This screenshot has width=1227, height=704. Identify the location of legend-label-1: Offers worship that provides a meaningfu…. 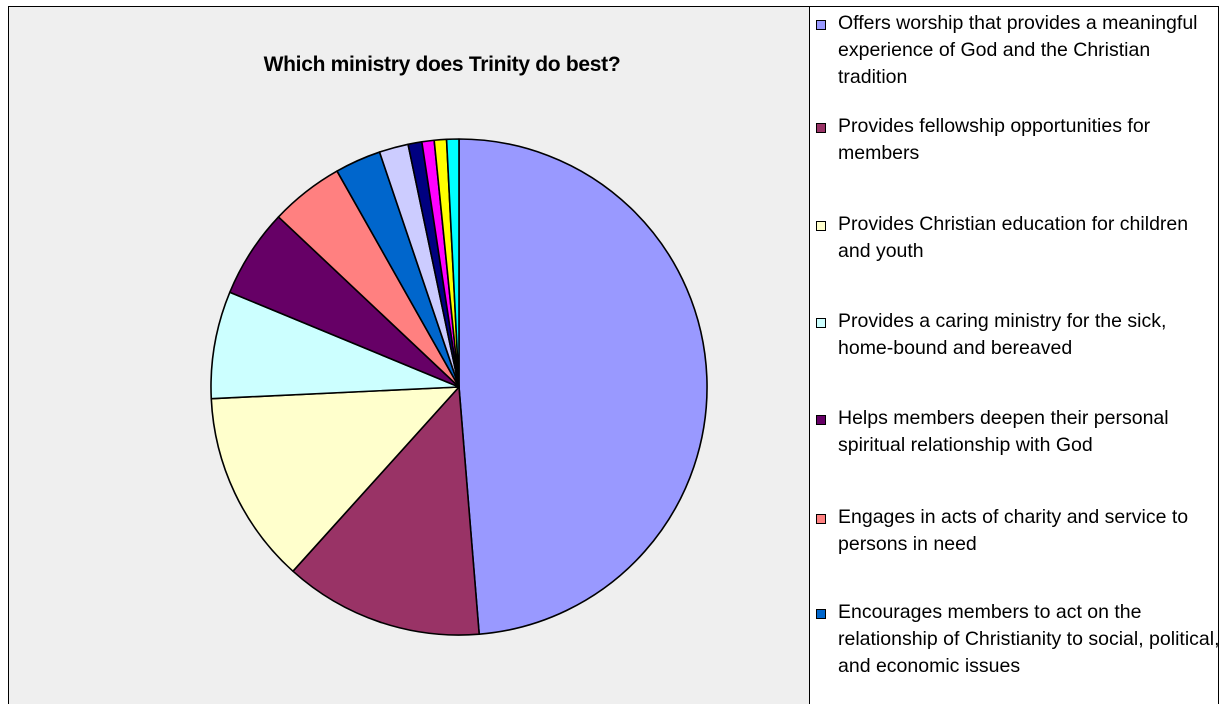
(1018, 50).